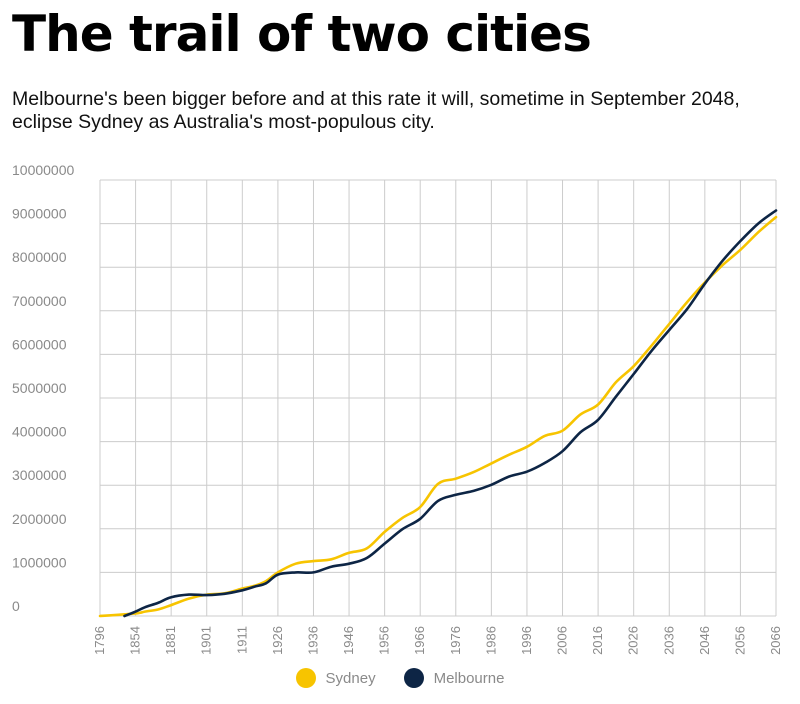 The height and width of the screenshot is (704, 800). I want to click on y-tick-label-10: 10000000, so click(43, 170).